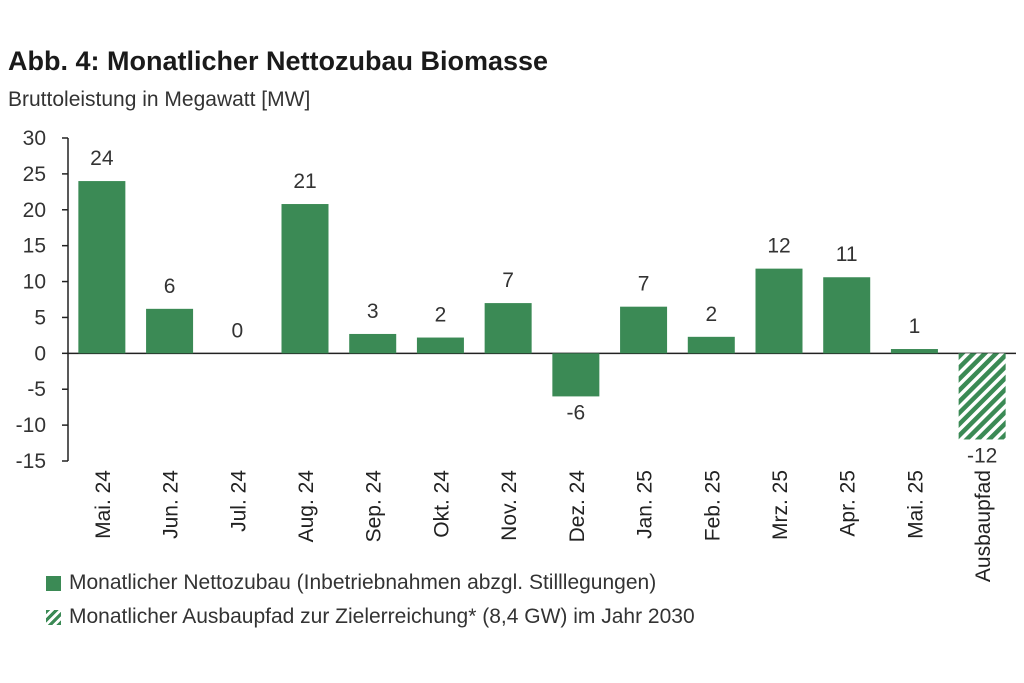 The height and width of the screenshot is (683, 1024). What do you see at coordinates (34, 174) in the screenshot?
I see `y-tick-label: 25` at bounding box center [34, 174].